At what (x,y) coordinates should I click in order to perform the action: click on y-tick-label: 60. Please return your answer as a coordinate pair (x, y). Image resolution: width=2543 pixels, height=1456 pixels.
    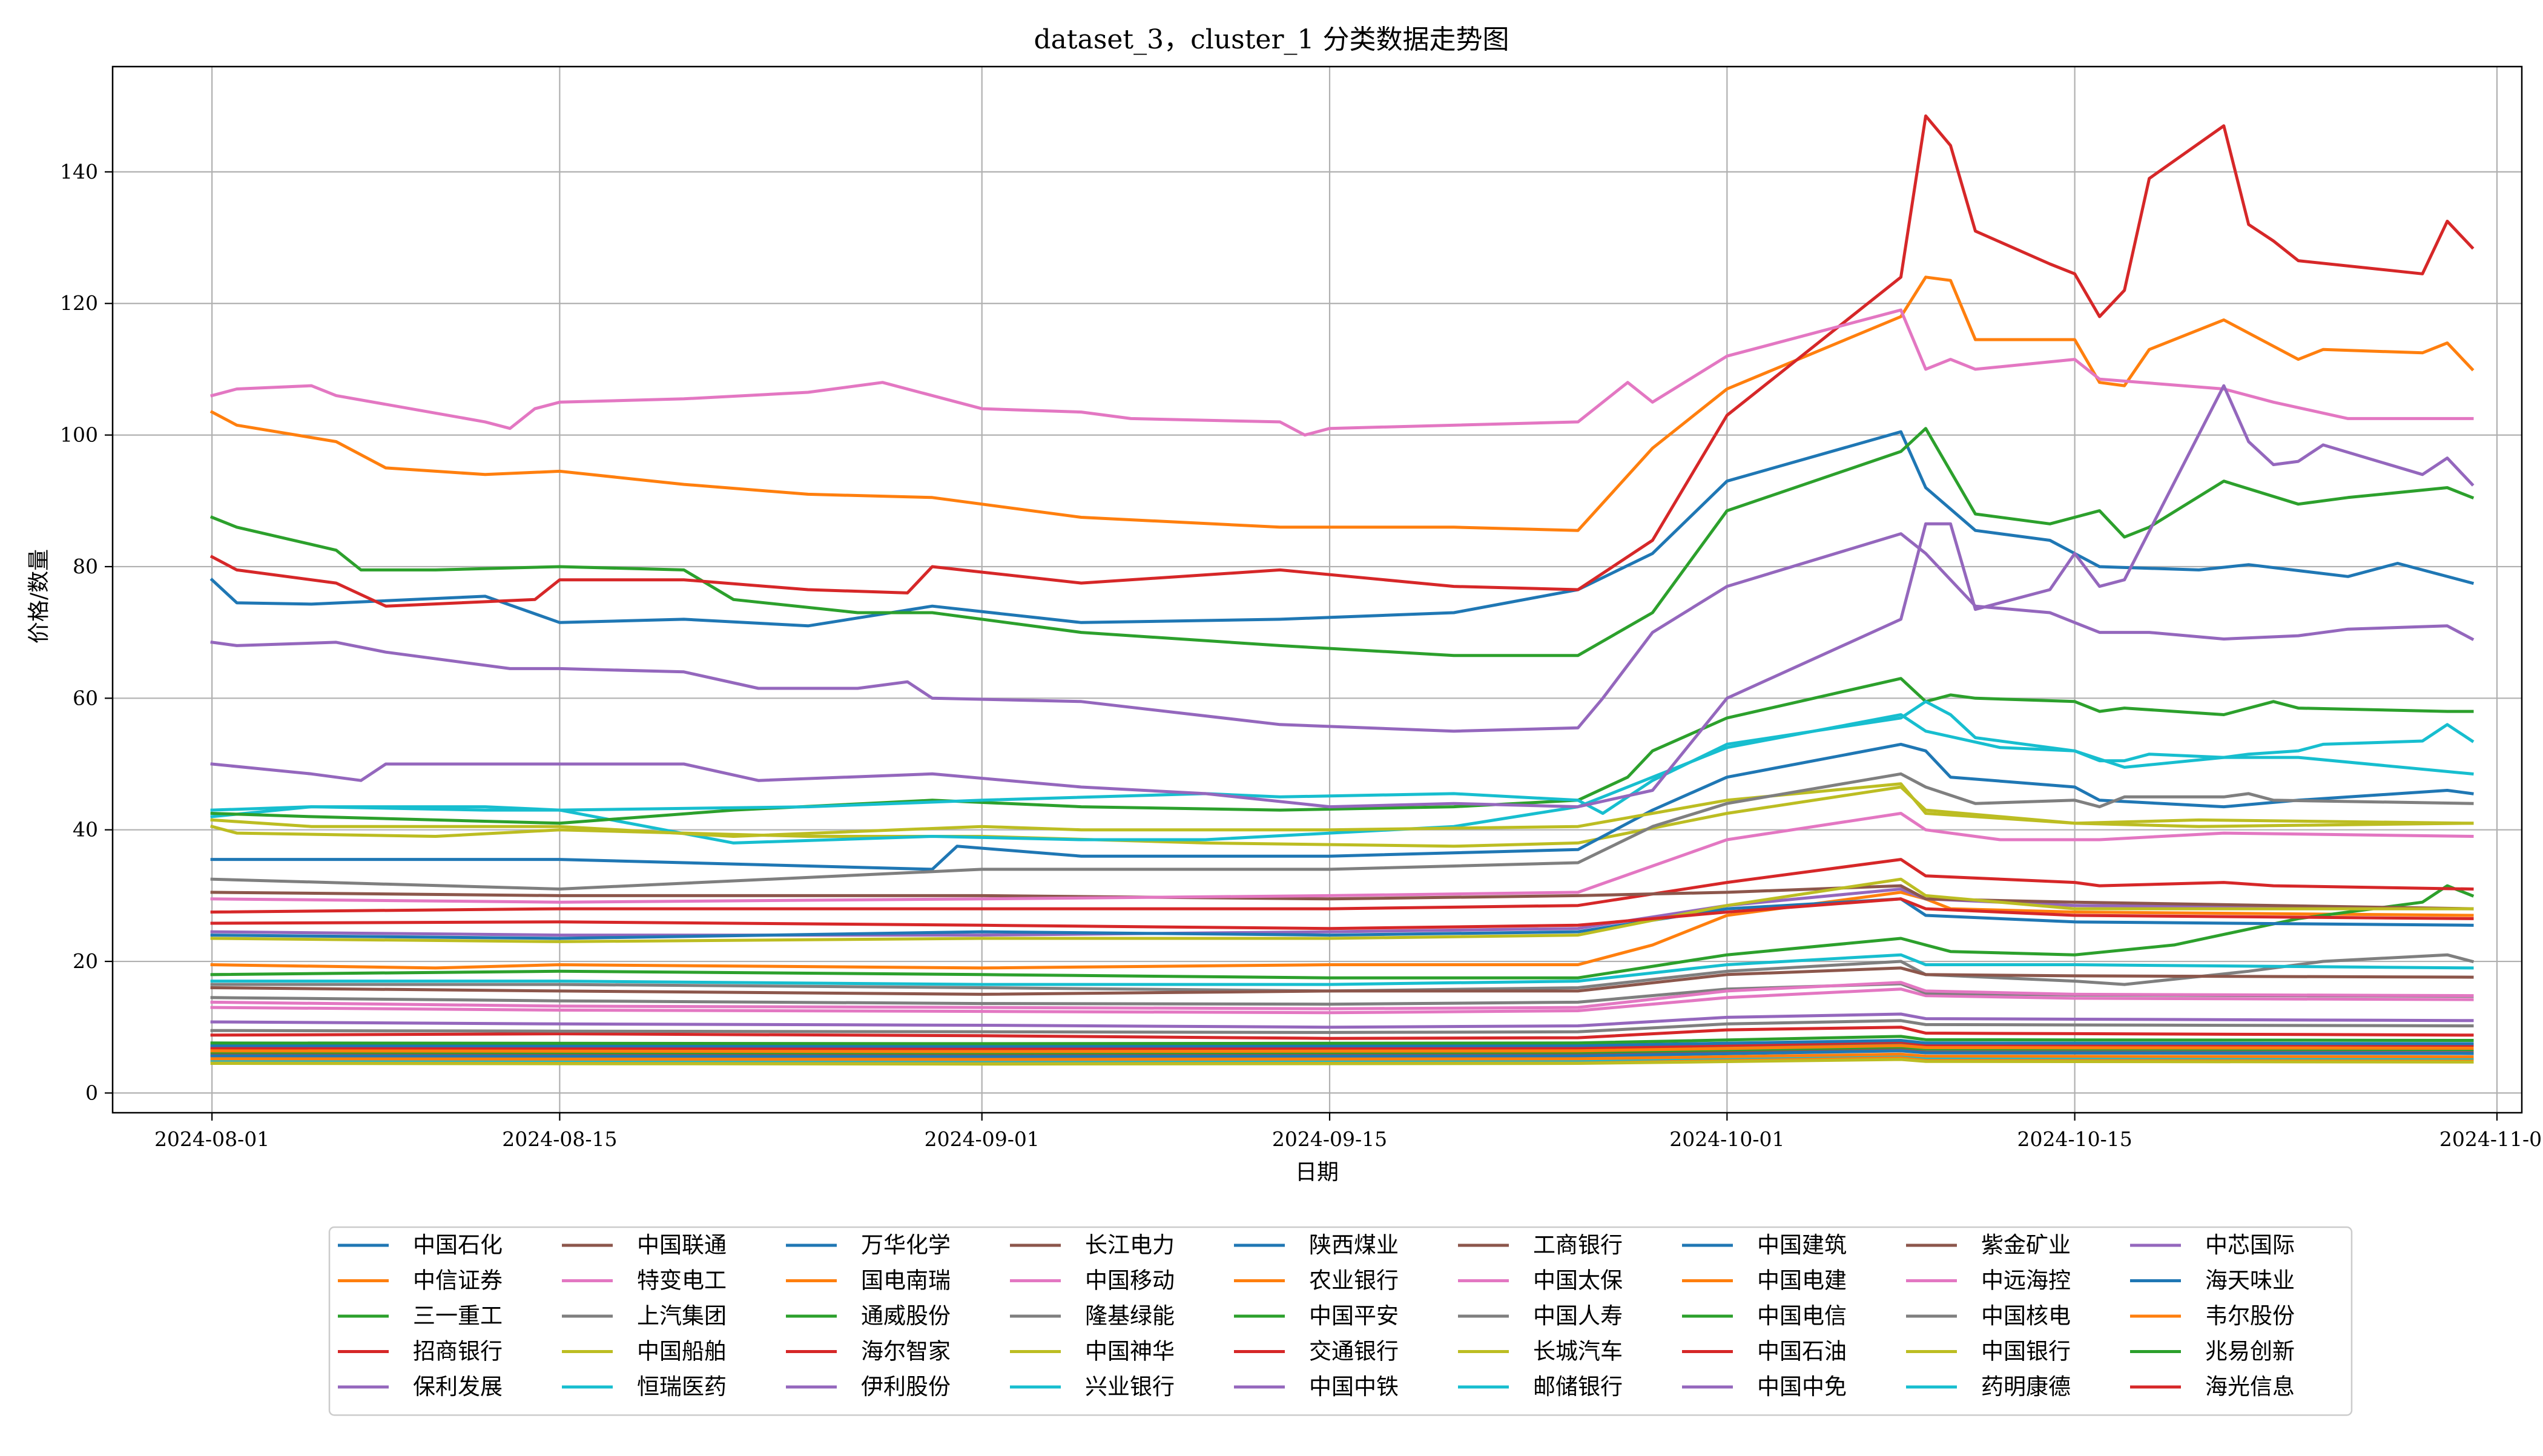
    Looking at the image, I should click on (85, 698).